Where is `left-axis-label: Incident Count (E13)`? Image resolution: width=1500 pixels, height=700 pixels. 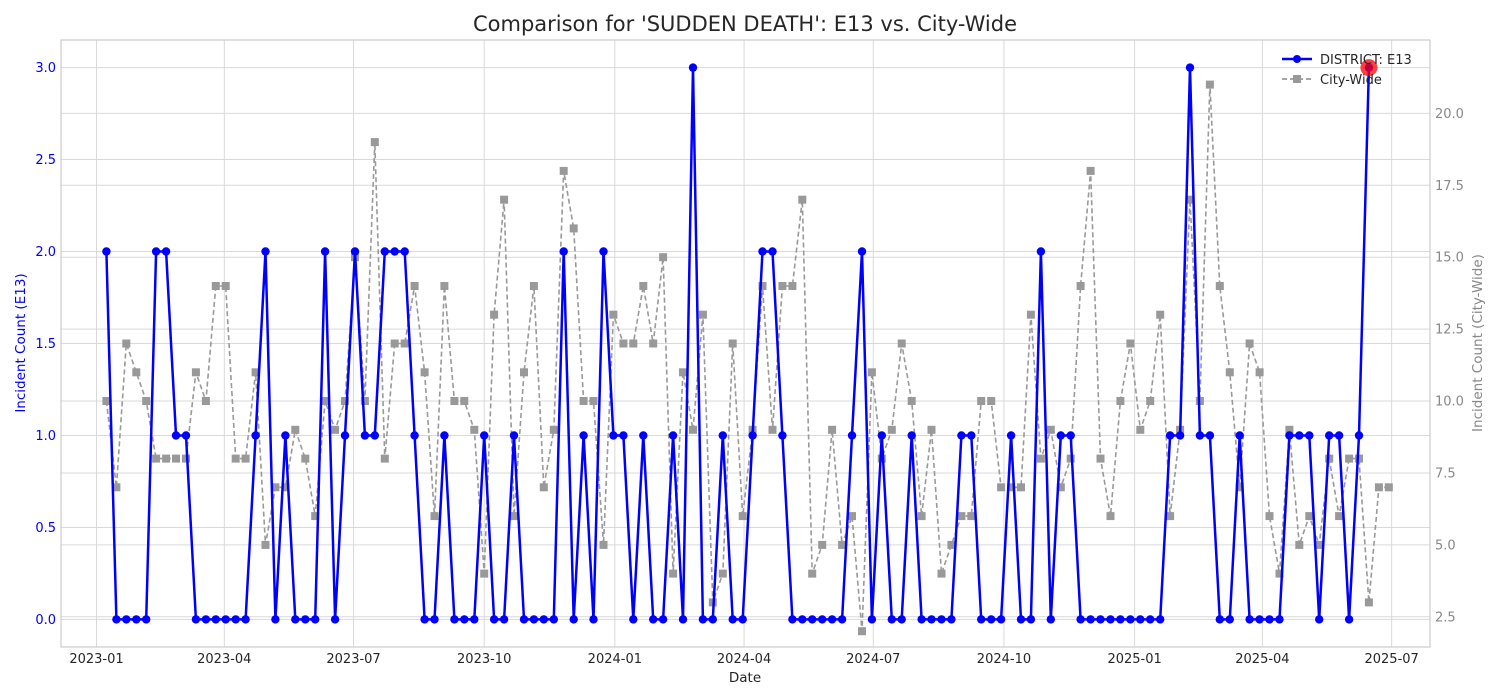 left-axis-label: Incident Count (E13) is located at coordinates (21, 342).